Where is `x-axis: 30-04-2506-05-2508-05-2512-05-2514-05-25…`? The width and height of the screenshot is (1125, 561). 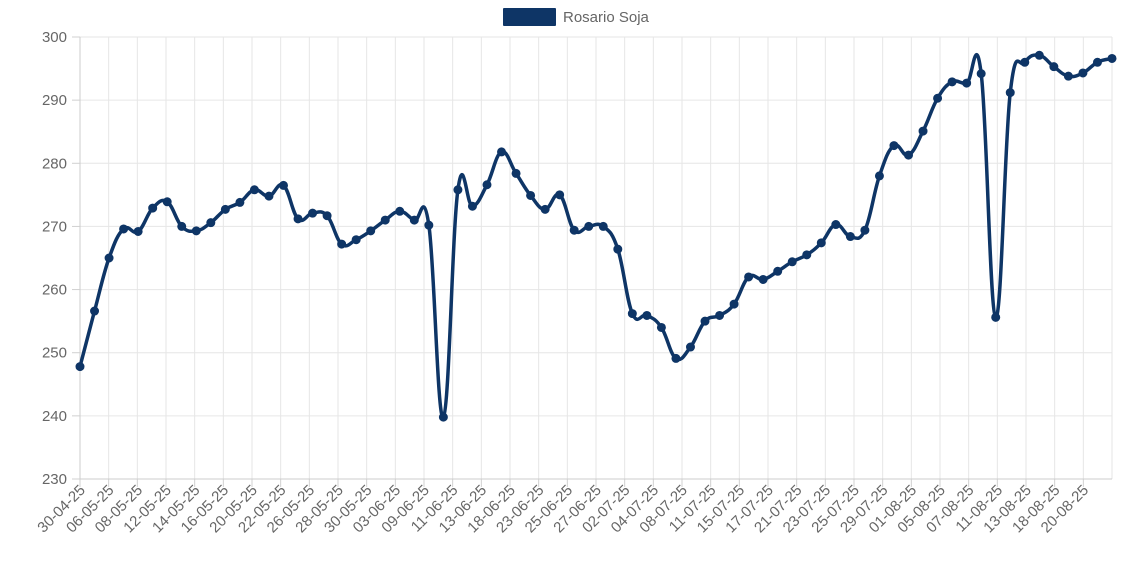 x-axis: 30-04-2506-05-2508-05-2512-05-2514-05-25… is located at coordinates (563, 507).